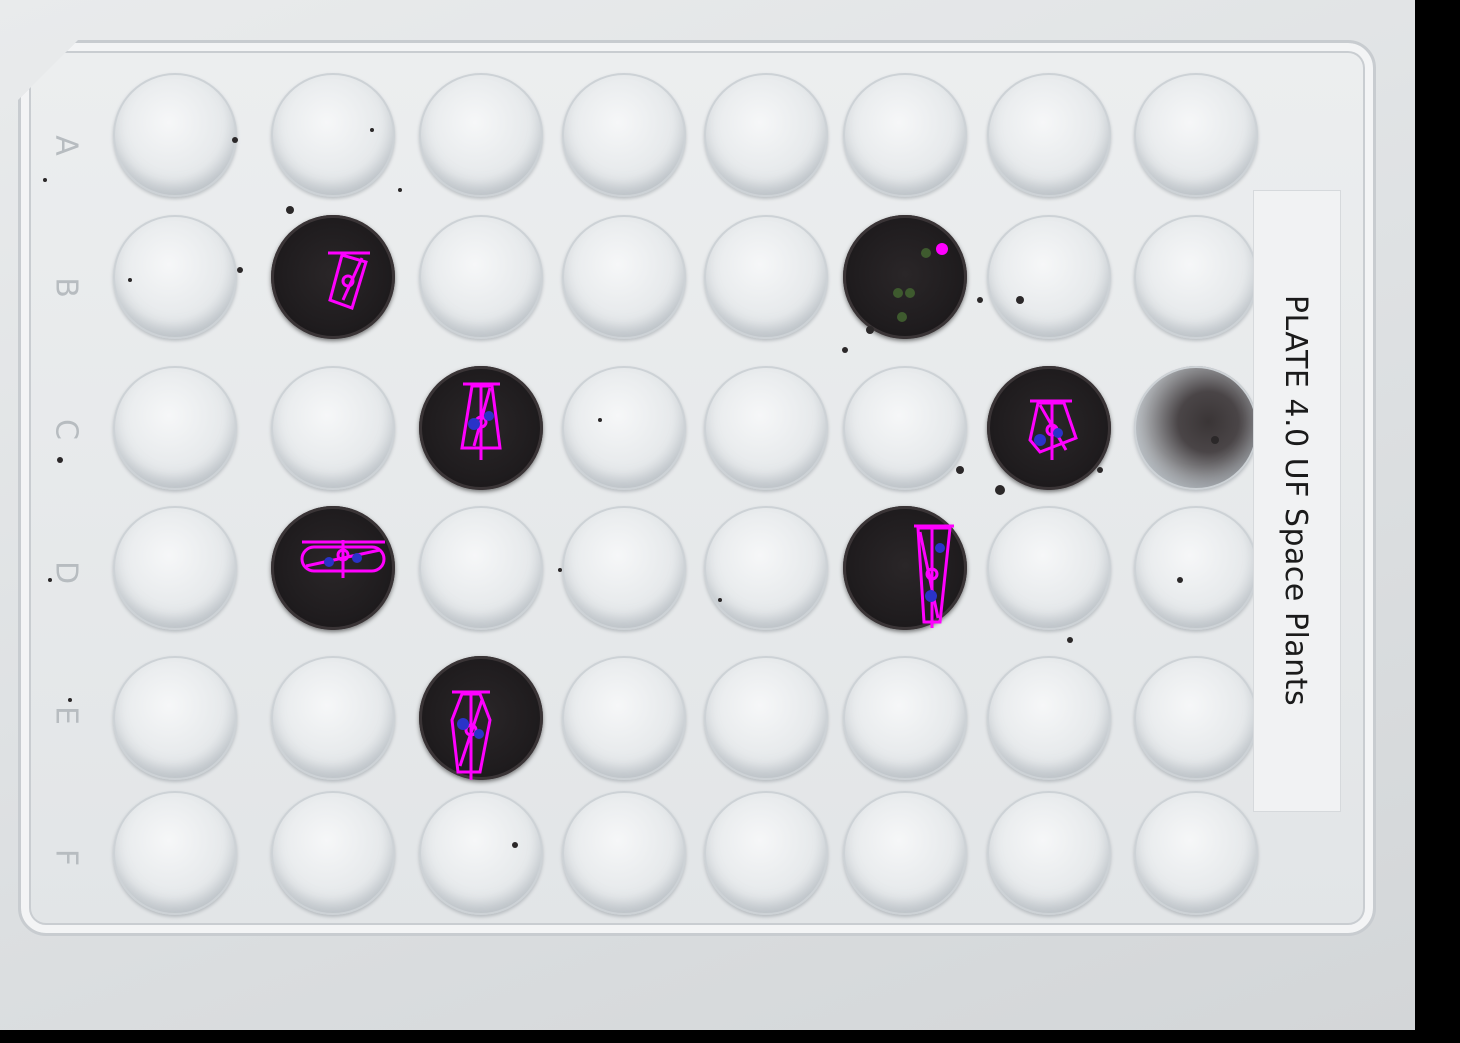 This screenshot has width=1460, height=1043. I want to click on plate-label: PLATE 4.0 UF Space Plants, so click(1296, 500).